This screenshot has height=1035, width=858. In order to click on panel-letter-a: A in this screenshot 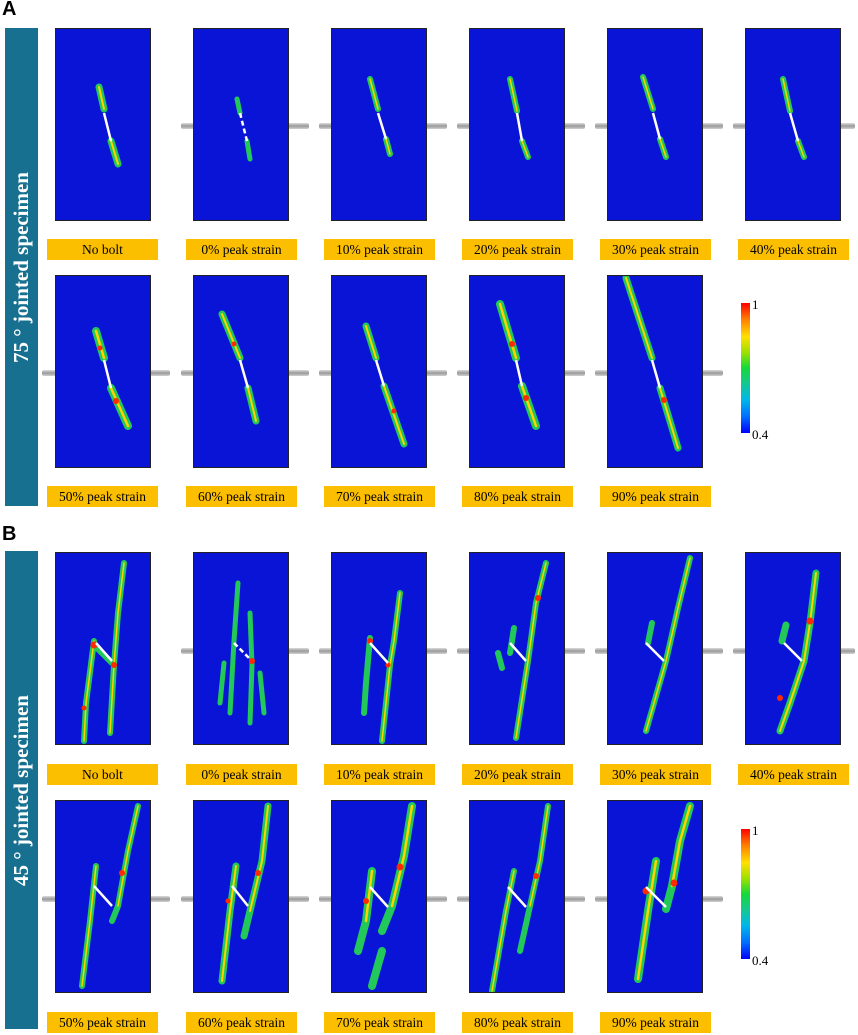, I will do `click(9, 10)`.